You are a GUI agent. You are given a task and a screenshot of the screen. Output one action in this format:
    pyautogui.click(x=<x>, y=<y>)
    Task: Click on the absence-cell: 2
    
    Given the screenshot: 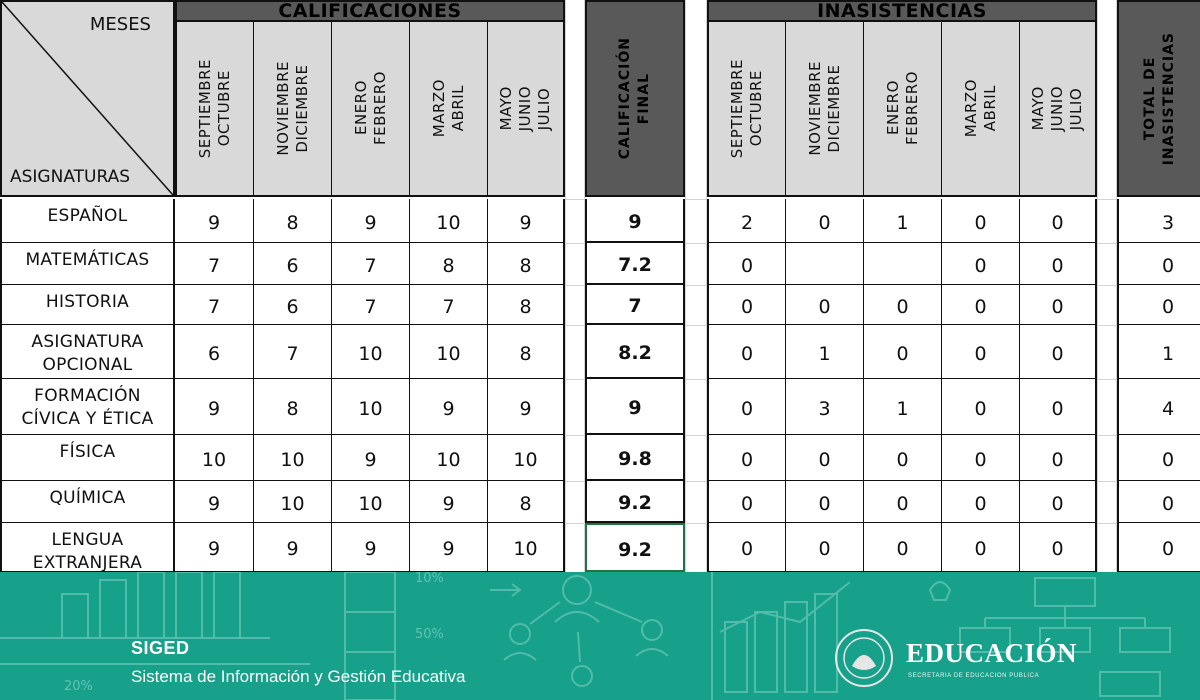 What is the action you would take?
    pyautogui.click(x=746, y=221)
    